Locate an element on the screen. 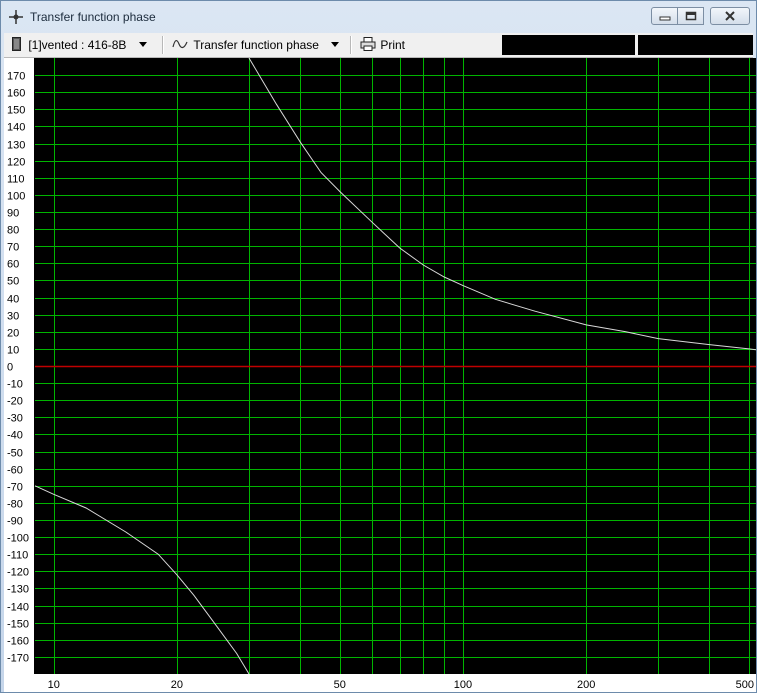  y-tick-label: -120 is located at coordinates (18, 573).